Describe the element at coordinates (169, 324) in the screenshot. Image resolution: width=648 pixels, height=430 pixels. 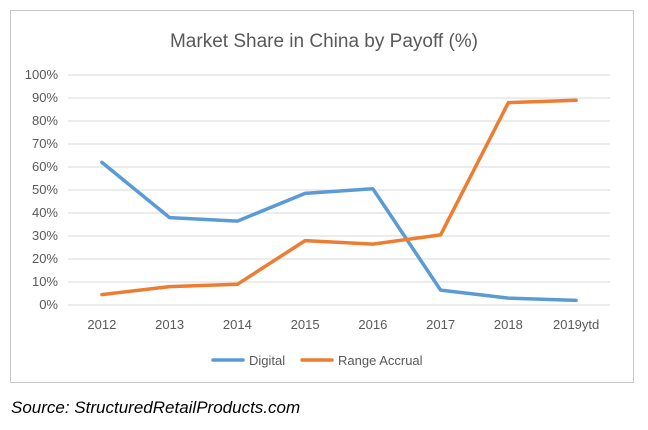
I see `x-tick-label: 2013` at that location.